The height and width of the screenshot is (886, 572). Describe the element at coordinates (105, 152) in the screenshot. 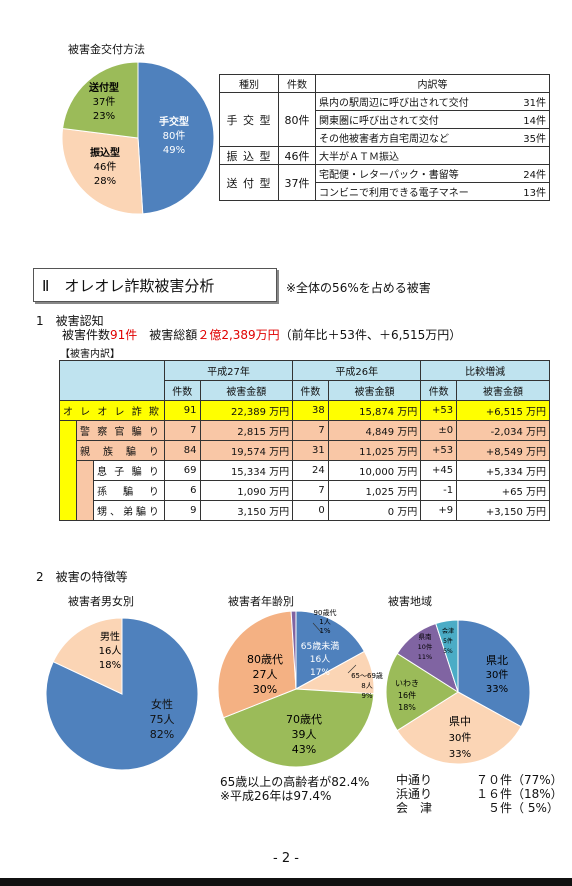

I see `pie-label-name: 振込型` at that location.